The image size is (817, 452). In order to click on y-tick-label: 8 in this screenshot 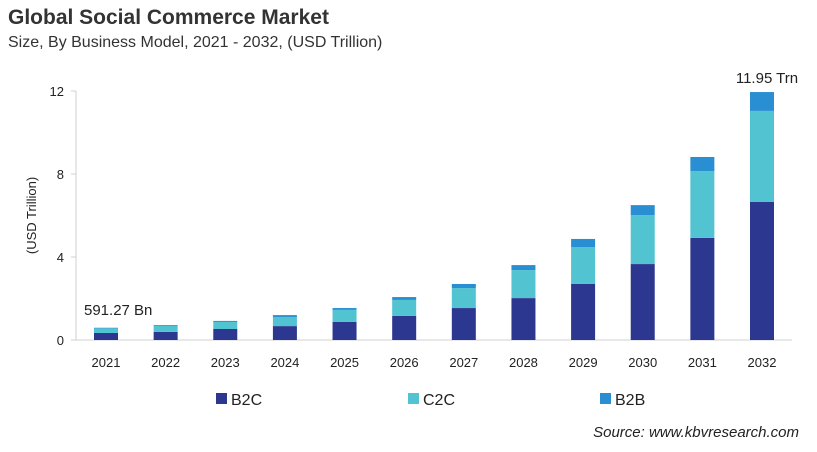, I will do `click(60, 174)`.